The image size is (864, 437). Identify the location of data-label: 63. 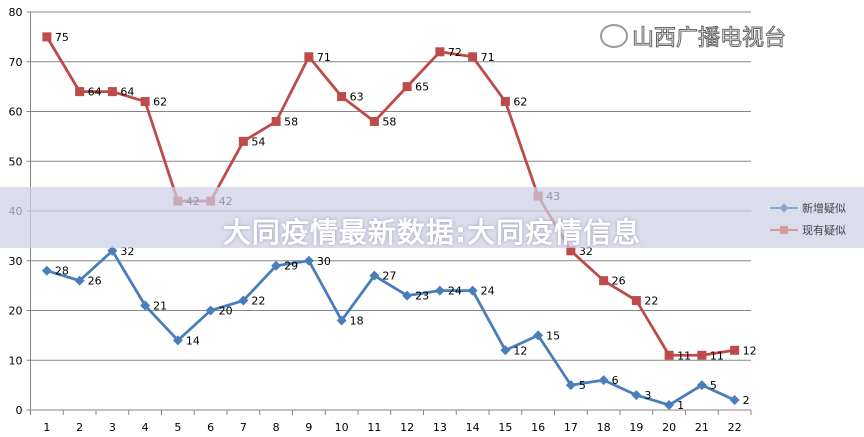
(357, 97).